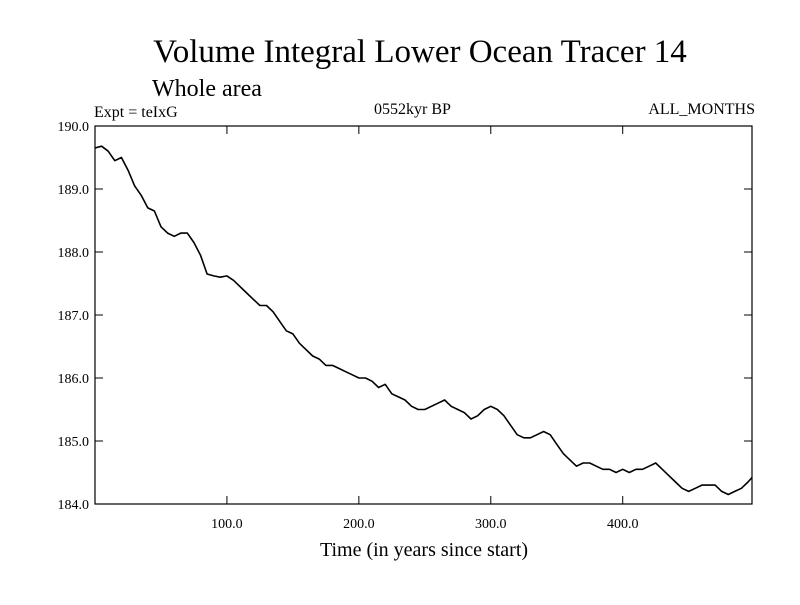 The image size is (800, 605). I want to click on months-label: ALL_MONTHS, so click(701, 109).